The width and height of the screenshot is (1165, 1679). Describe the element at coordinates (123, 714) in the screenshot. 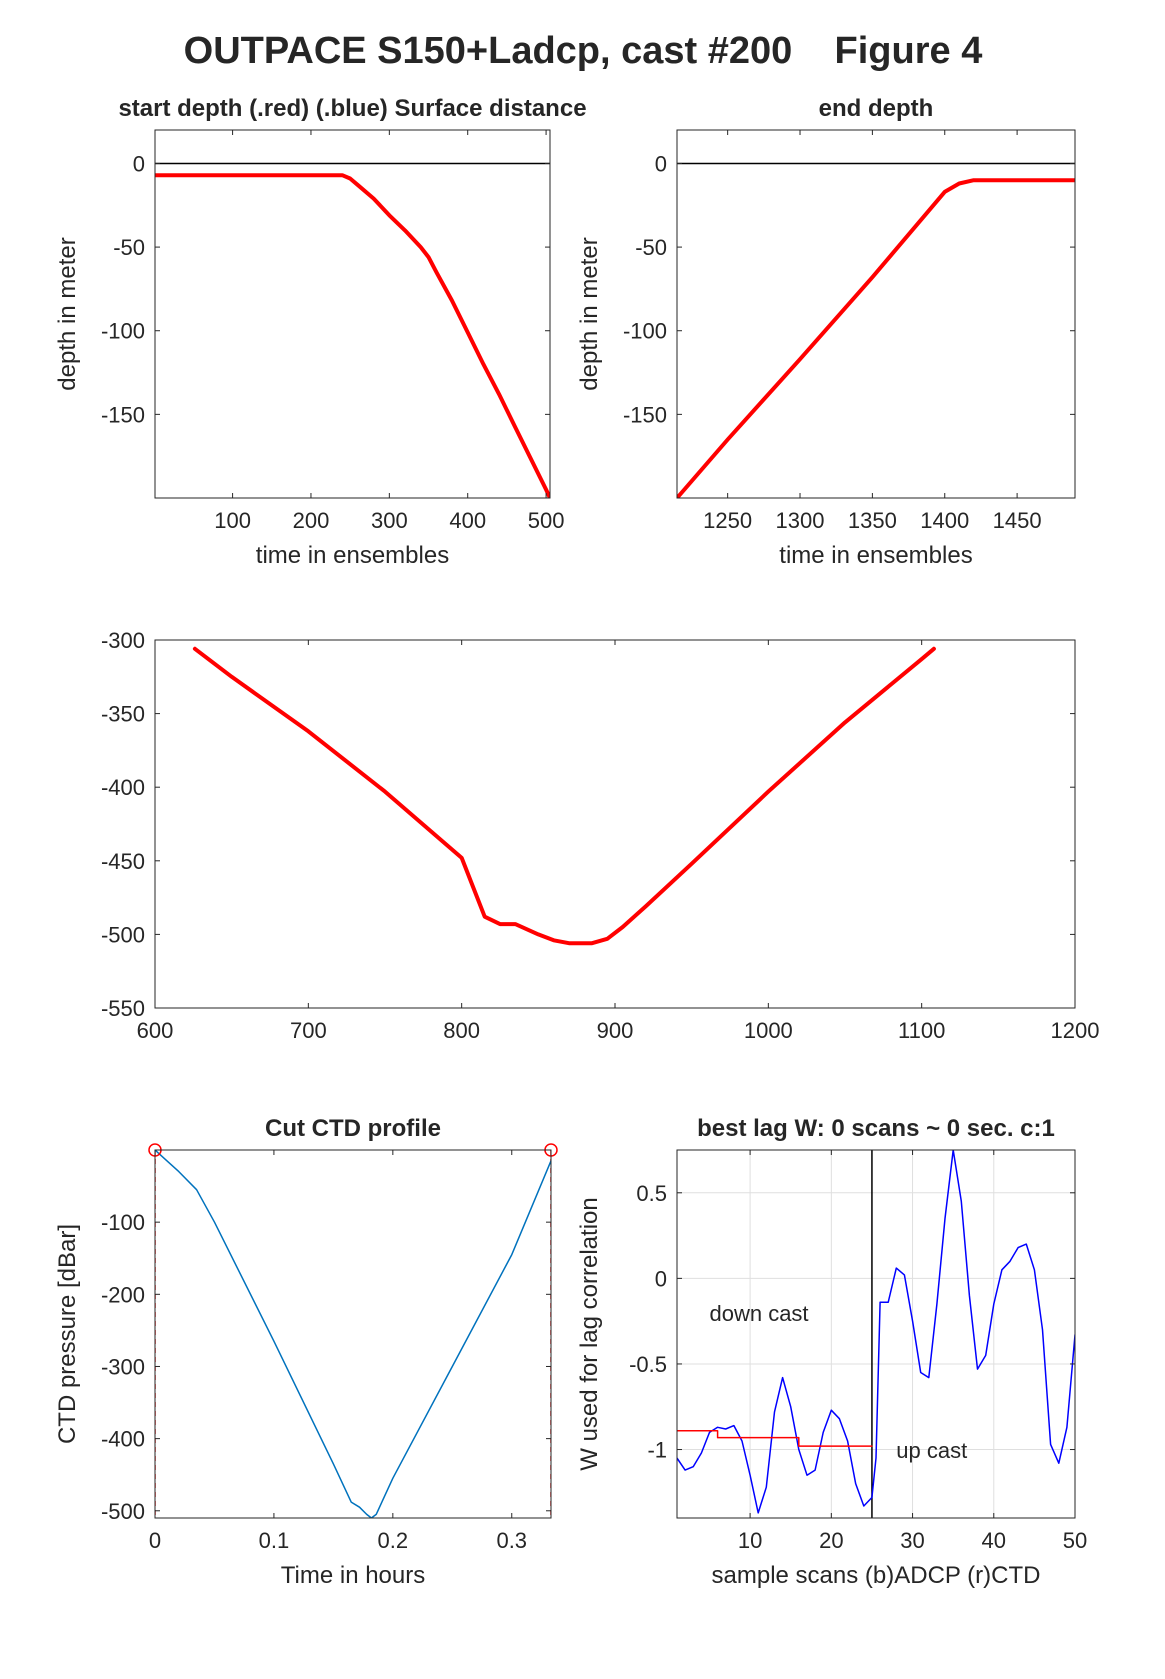

I see `y-tick-label: -350` at that location.